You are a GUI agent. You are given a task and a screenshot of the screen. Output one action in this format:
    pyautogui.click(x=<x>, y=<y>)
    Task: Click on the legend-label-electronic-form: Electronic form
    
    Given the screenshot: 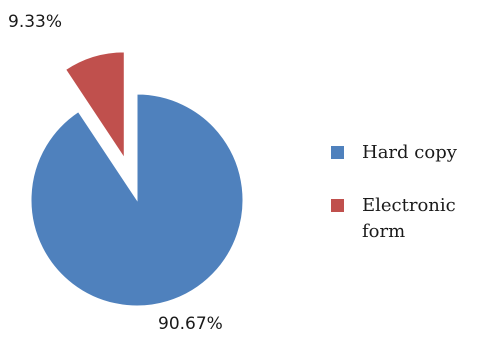 What is the action you would take?
    pyautogui.click(x=409, y=218)
    